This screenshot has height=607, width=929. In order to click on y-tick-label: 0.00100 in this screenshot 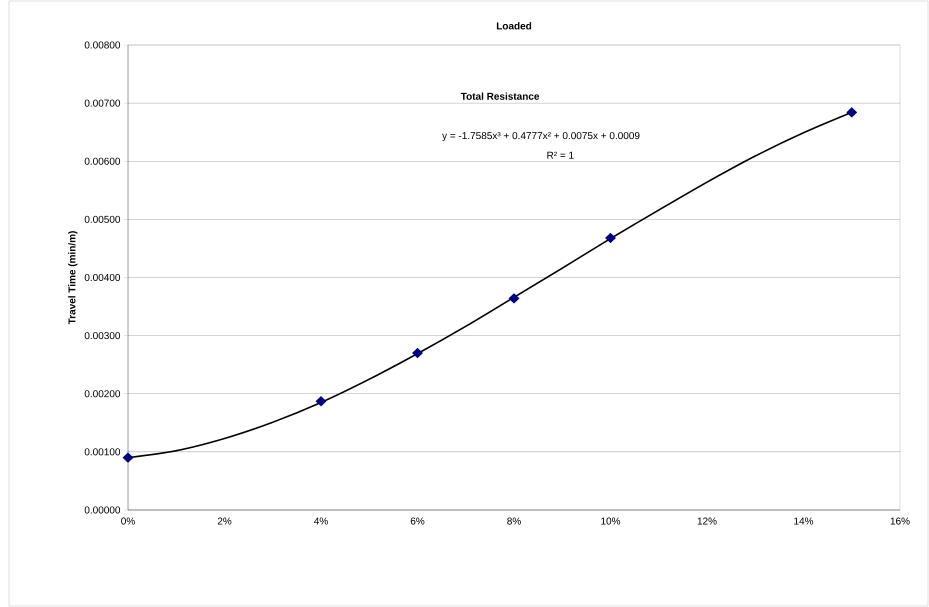, I will do `click(102, 452)`.